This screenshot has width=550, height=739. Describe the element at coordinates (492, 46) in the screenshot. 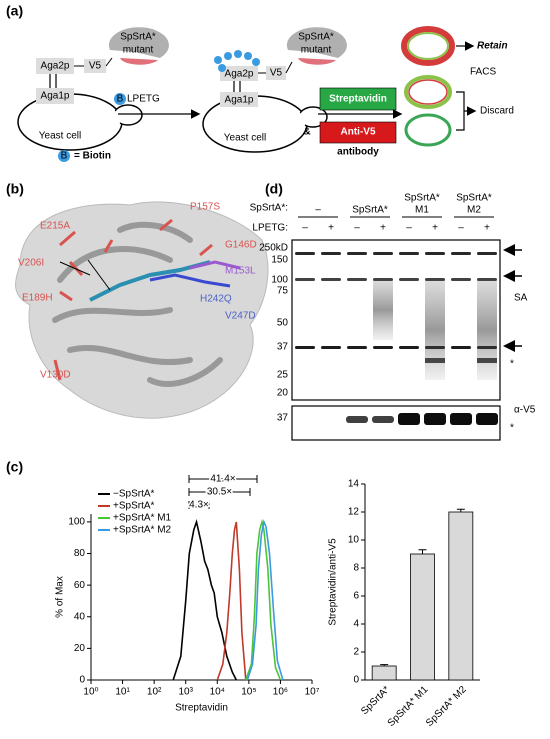

I see `retain-label: Retain` at that location.